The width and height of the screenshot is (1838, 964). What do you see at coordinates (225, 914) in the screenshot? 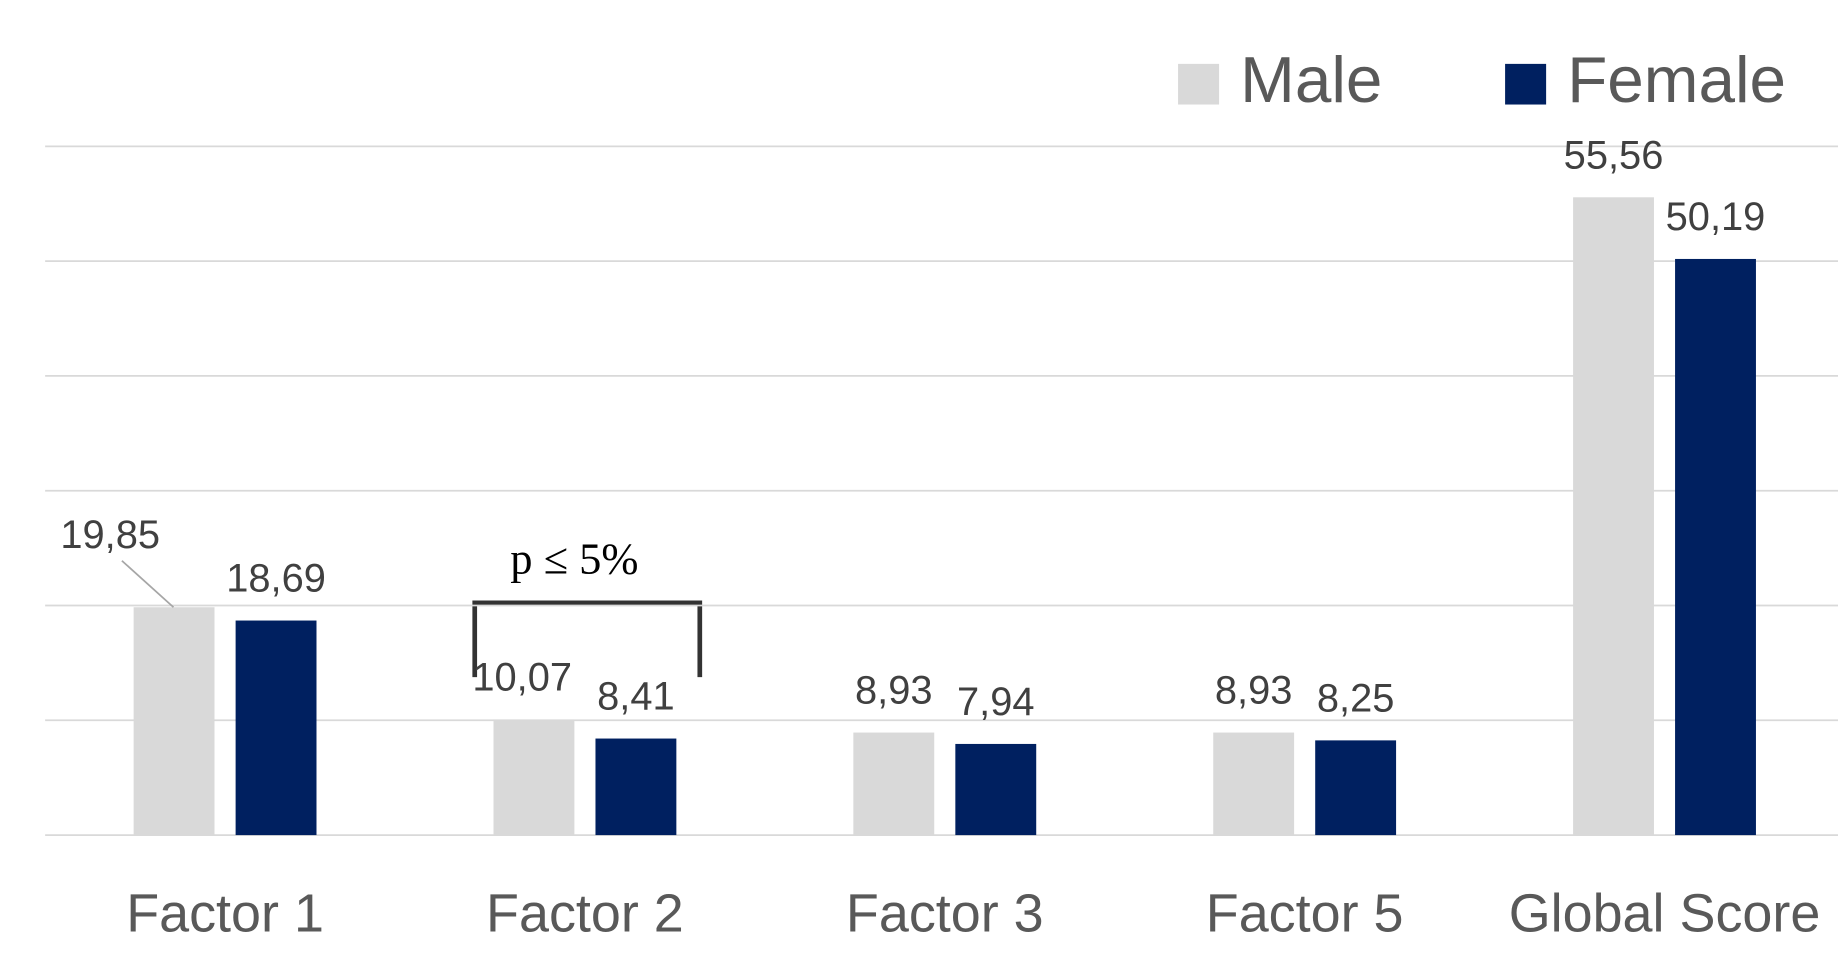
I see `x-tick-label: Factor 1` at bounding box center [225, 914].